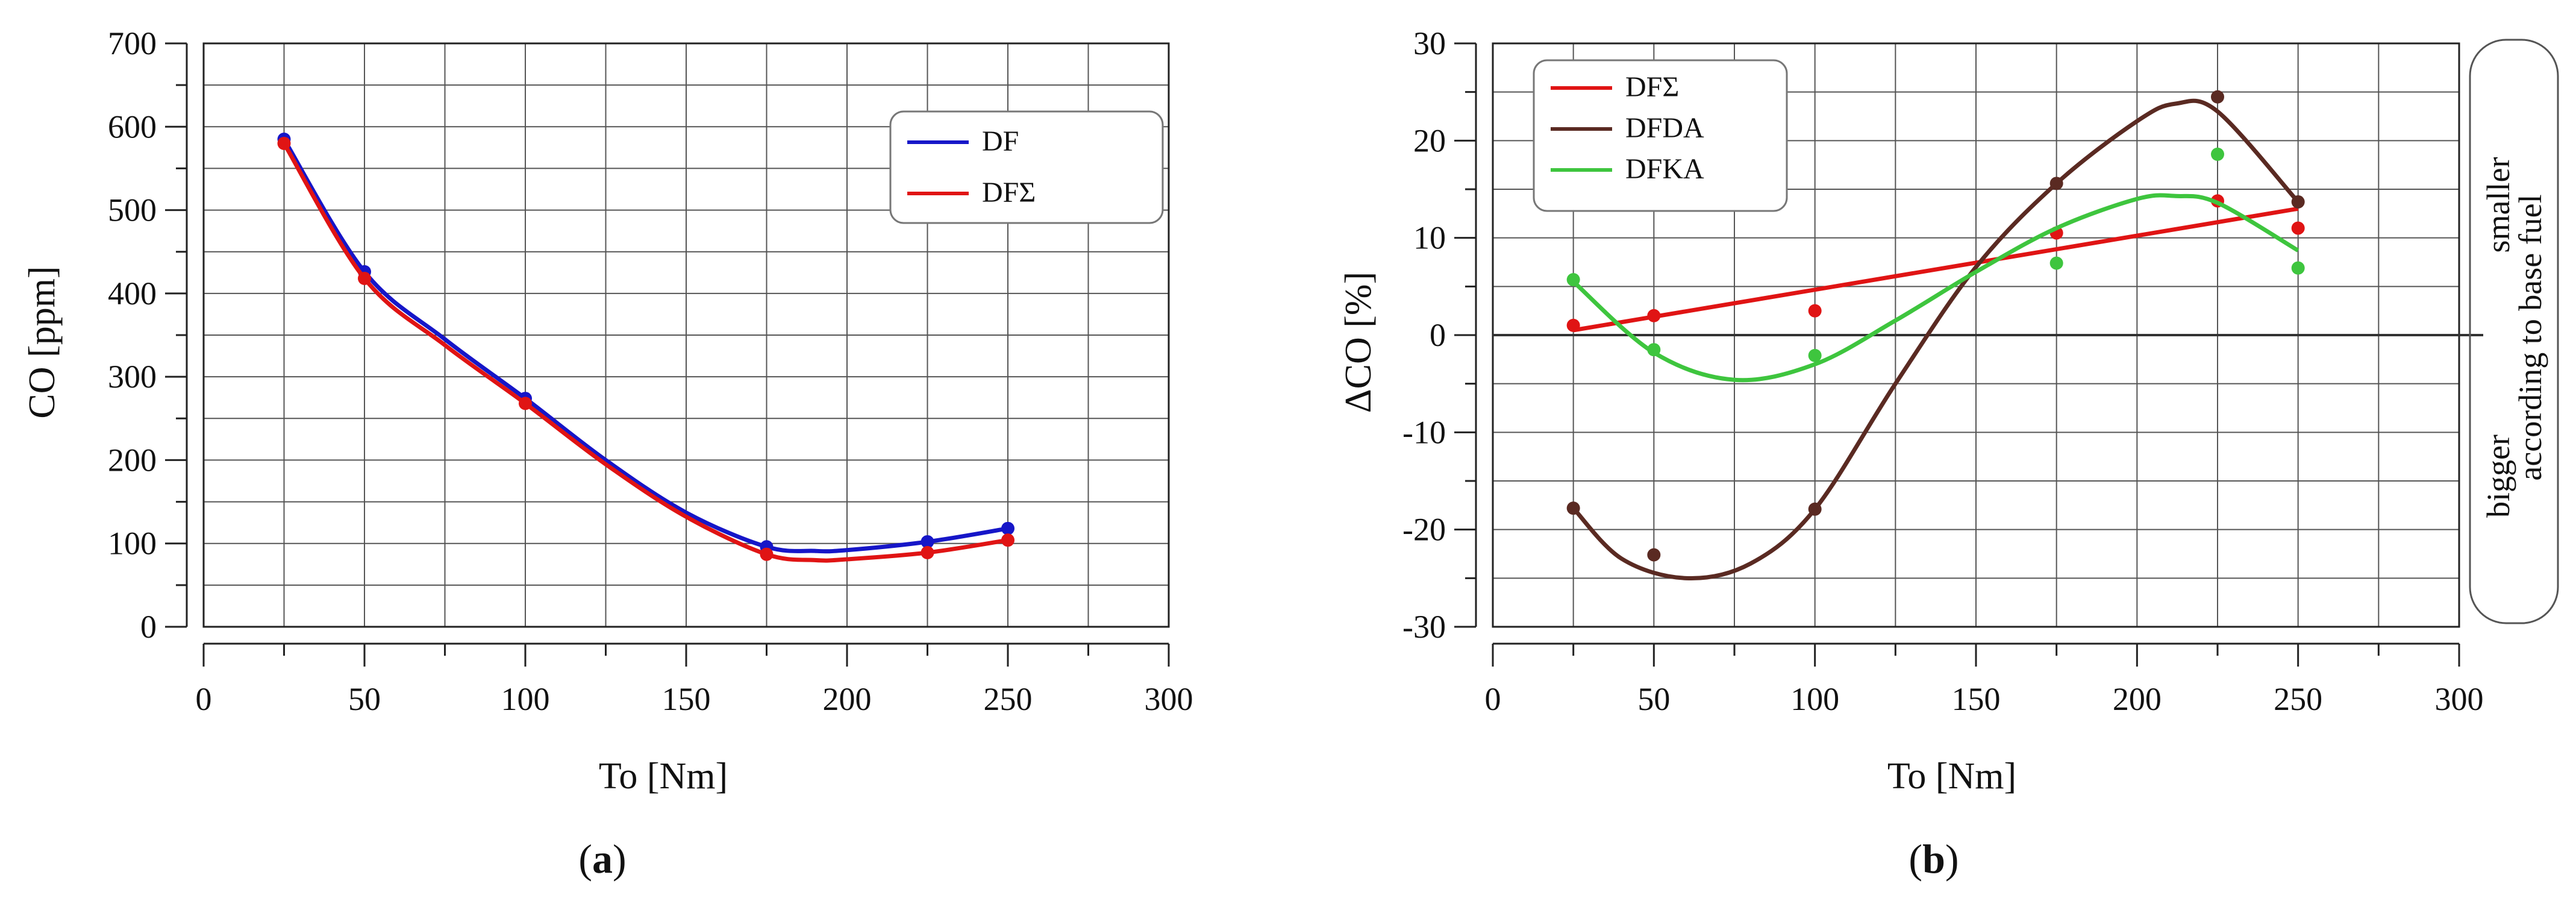 The width and height of the screenshot is (2576, 898). I want to click on y-tick-label: 10, so click(1430, 238).